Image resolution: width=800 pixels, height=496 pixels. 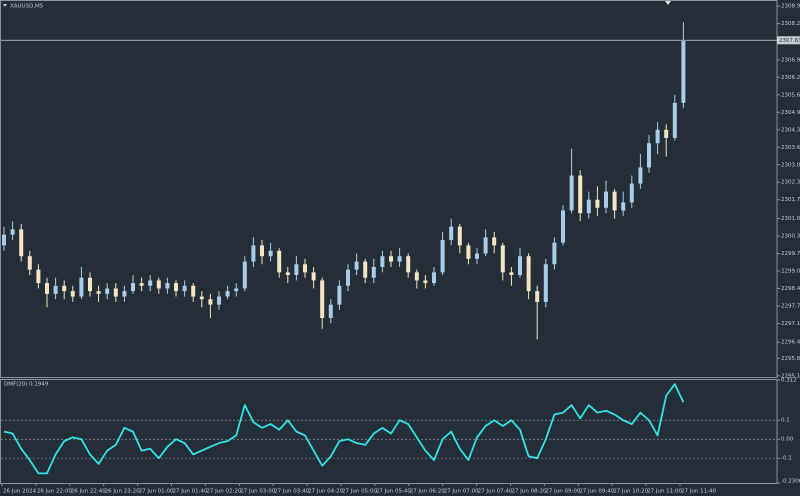 What do you see at coordinates (786, 459) in the screenshot?
I see `y-tick-label: -0.1` at bounding box center [786, 459].